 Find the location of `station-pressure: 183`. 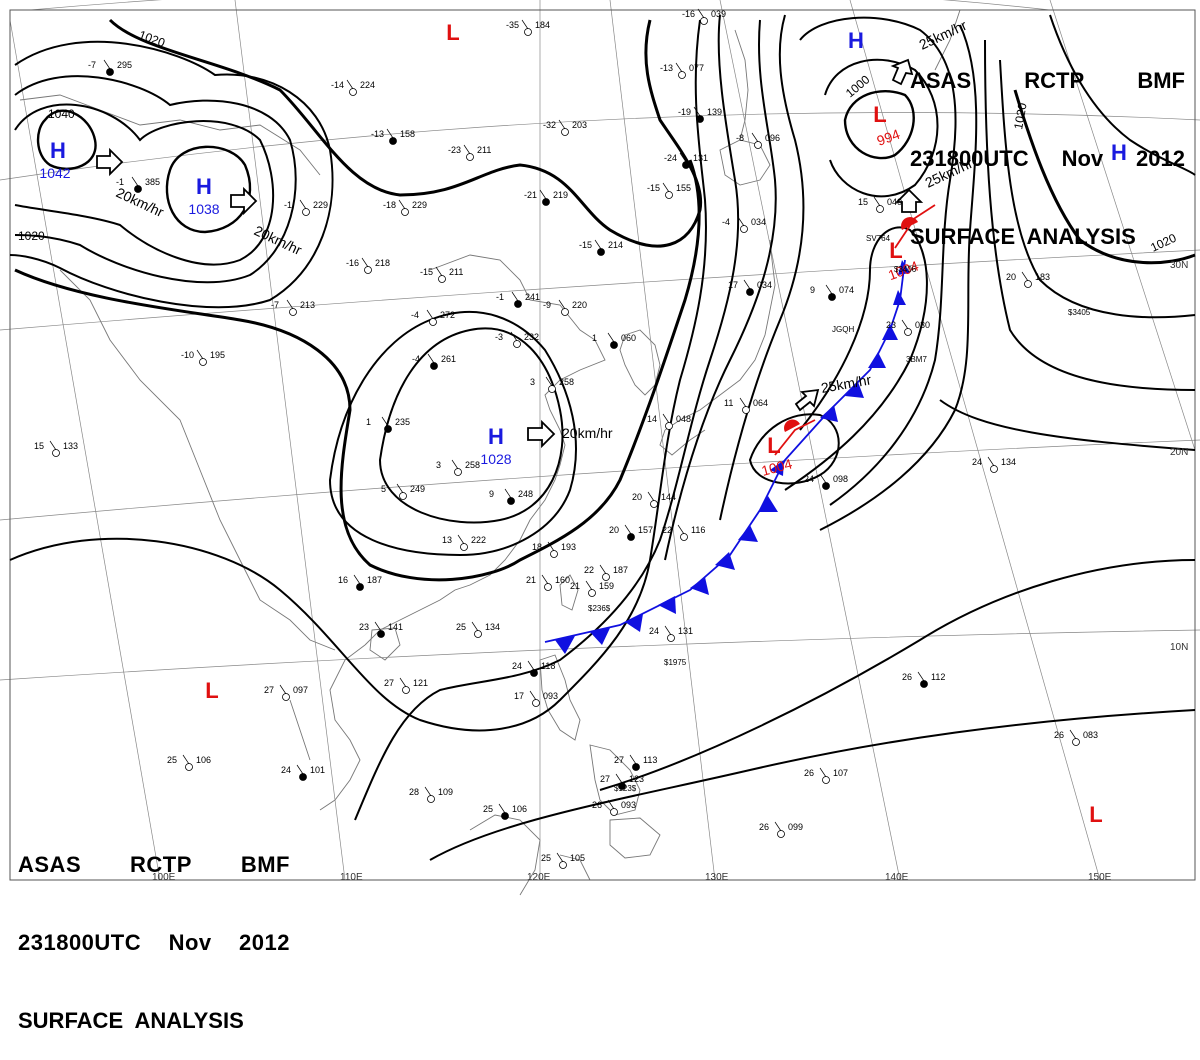

station-pressure: 183 is located at coordinates (1042, 277).